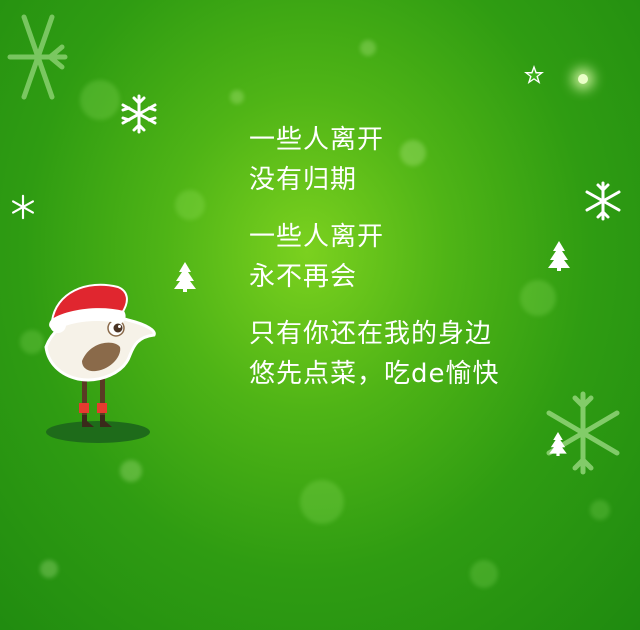 The image size is (640, 630). I want to click on poem-line: 没有归期, so click(303, 180).